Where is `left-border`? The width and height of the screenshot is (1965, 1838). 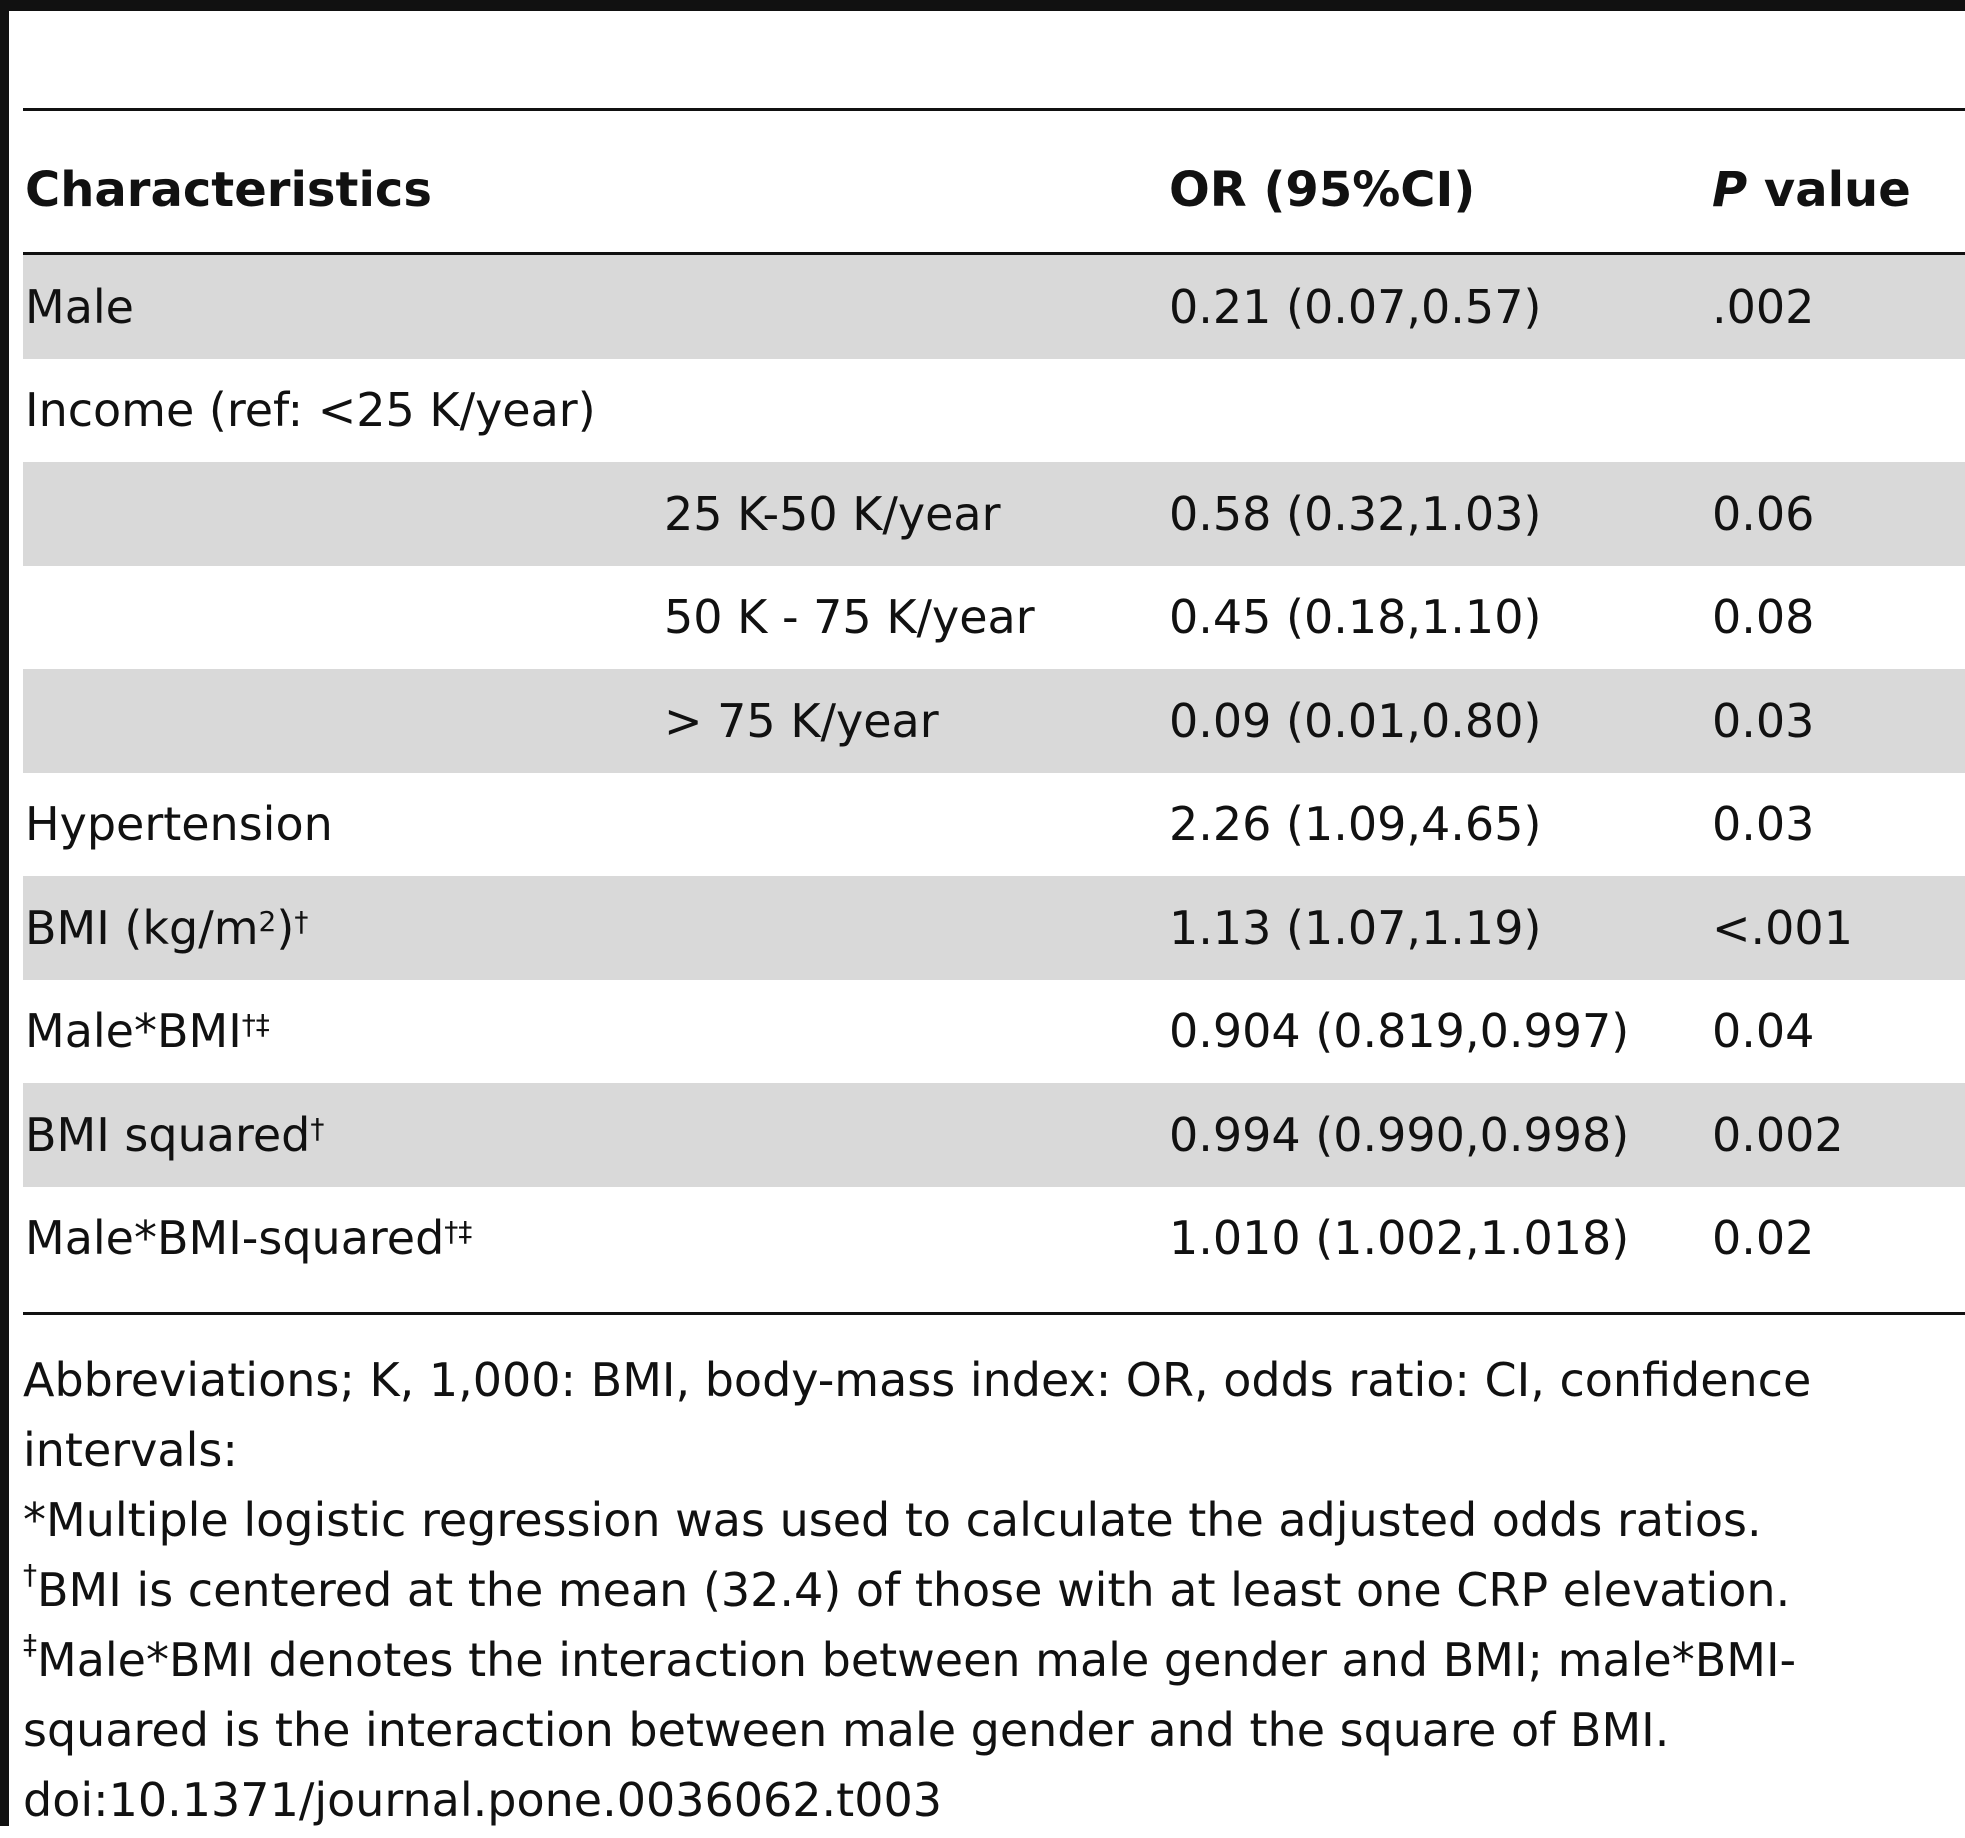 left-border is located at coordinates (4, 913).